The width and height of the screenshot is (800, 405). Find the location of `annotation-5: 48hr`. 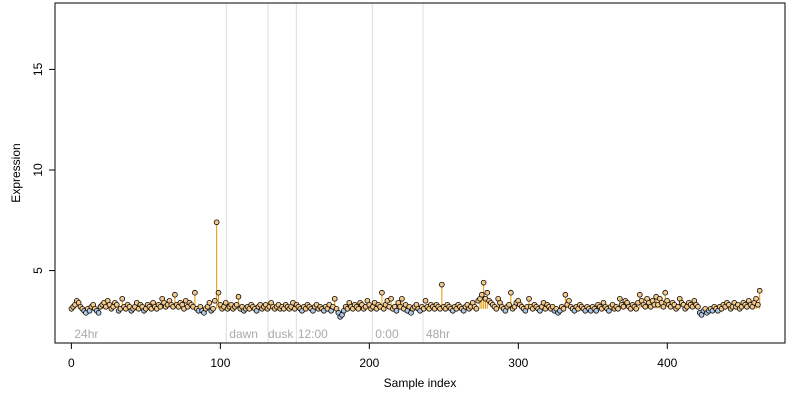

annotation-5: 48hr is located at coordinates (438, 334).